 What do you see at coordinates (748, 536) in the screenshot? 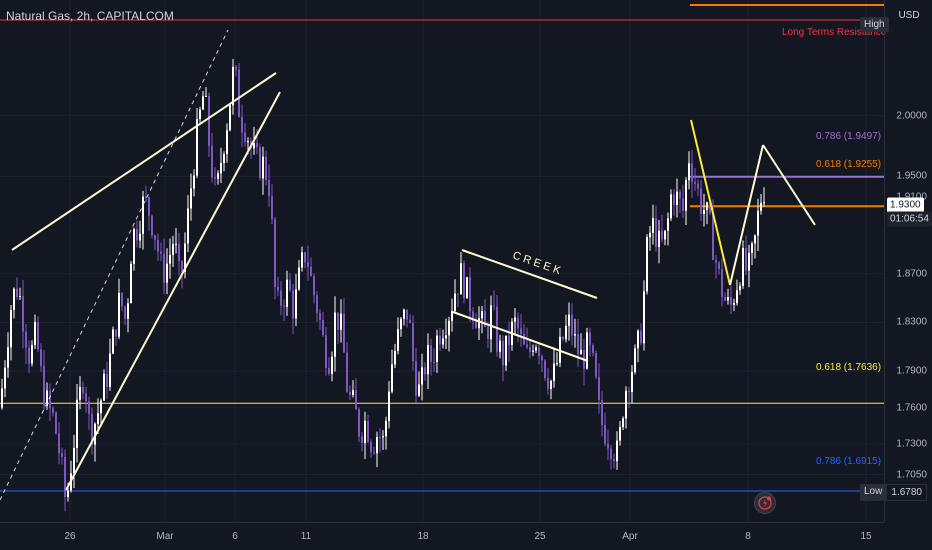
I see `time-tick-label: 8` at bounding box center [748, 536].